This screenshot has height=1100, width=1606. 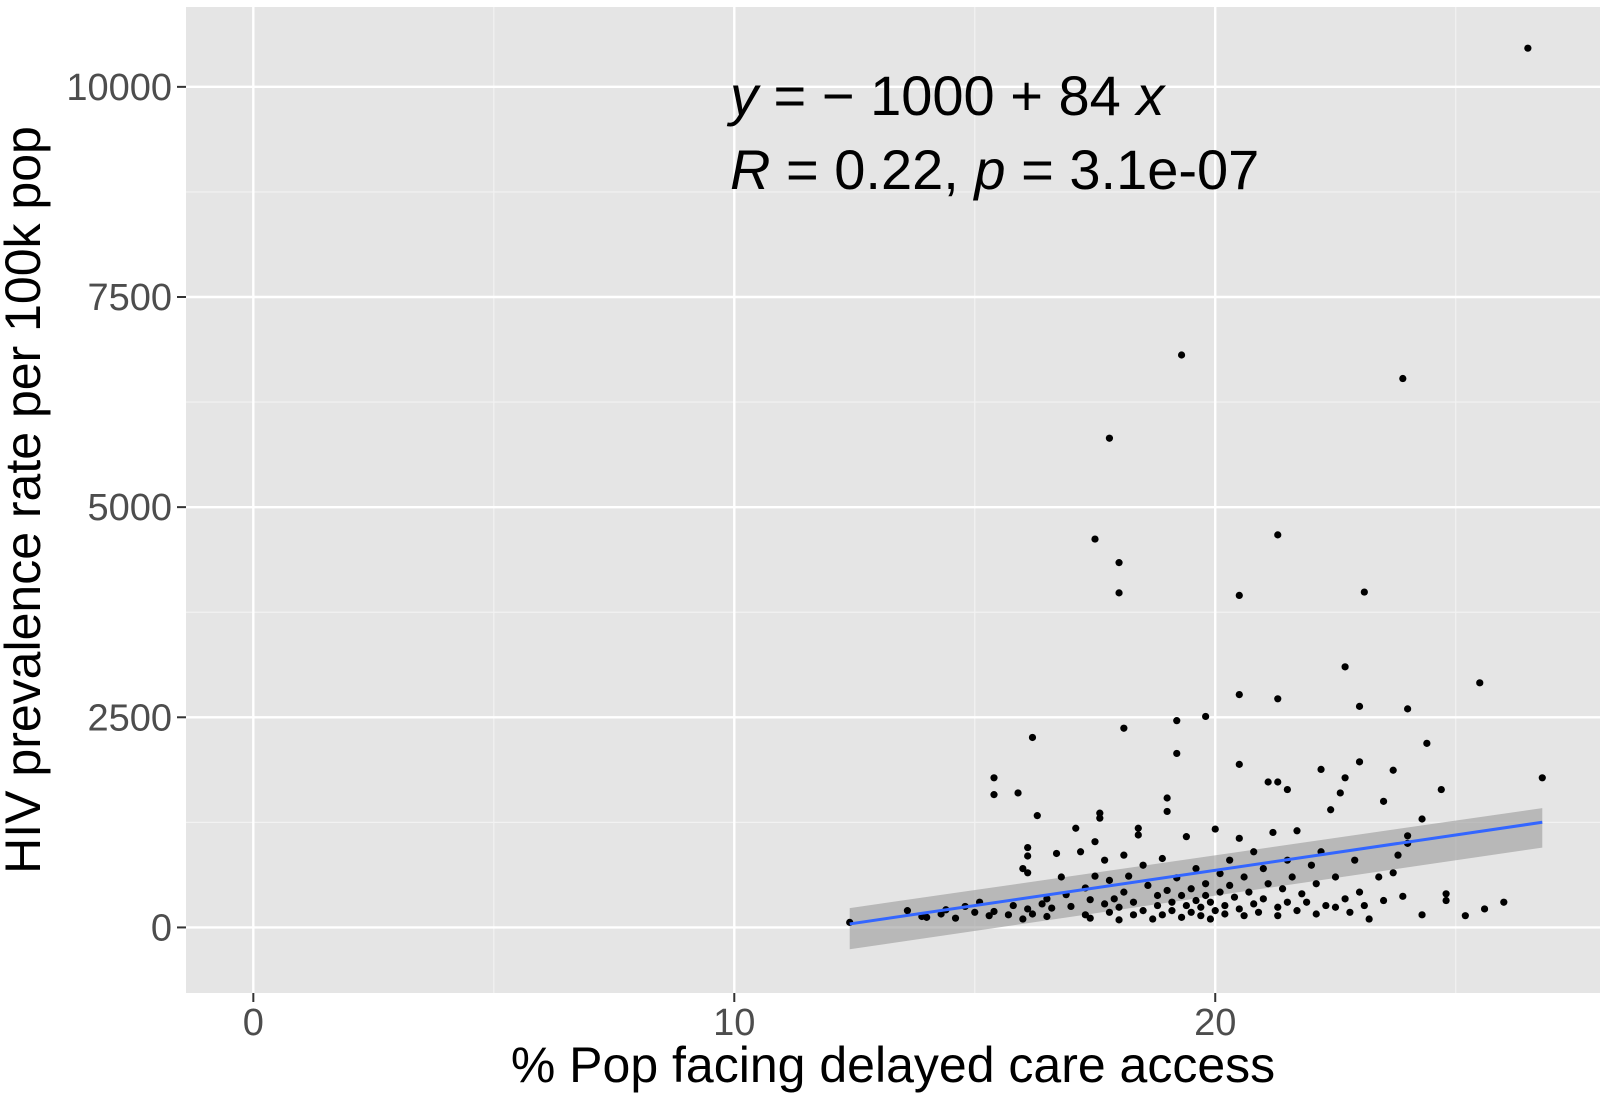 I want to click on regression-equation: y = − 1000 + 84 x, so click(x=946, y=95).